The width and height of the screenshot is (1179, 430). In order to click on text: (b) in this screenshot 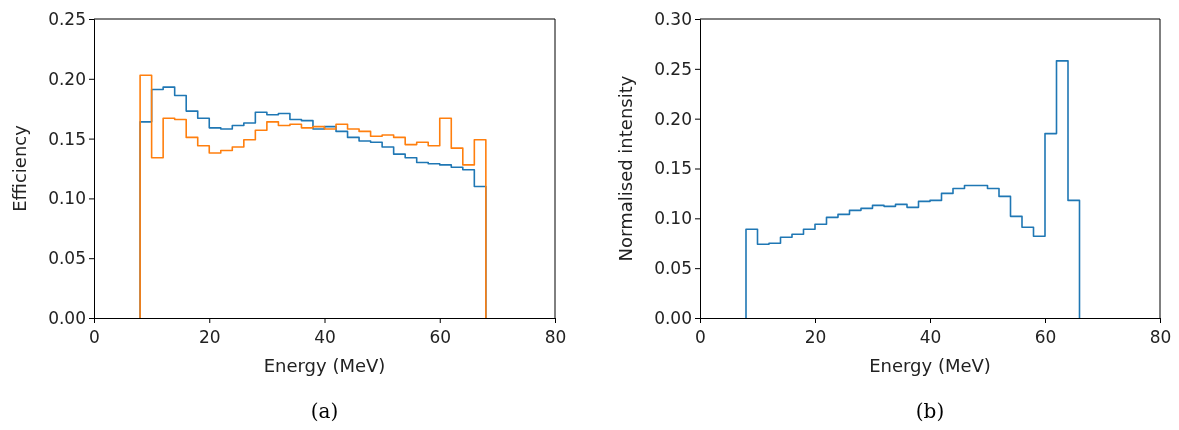, I will do `click(930, 411)`.